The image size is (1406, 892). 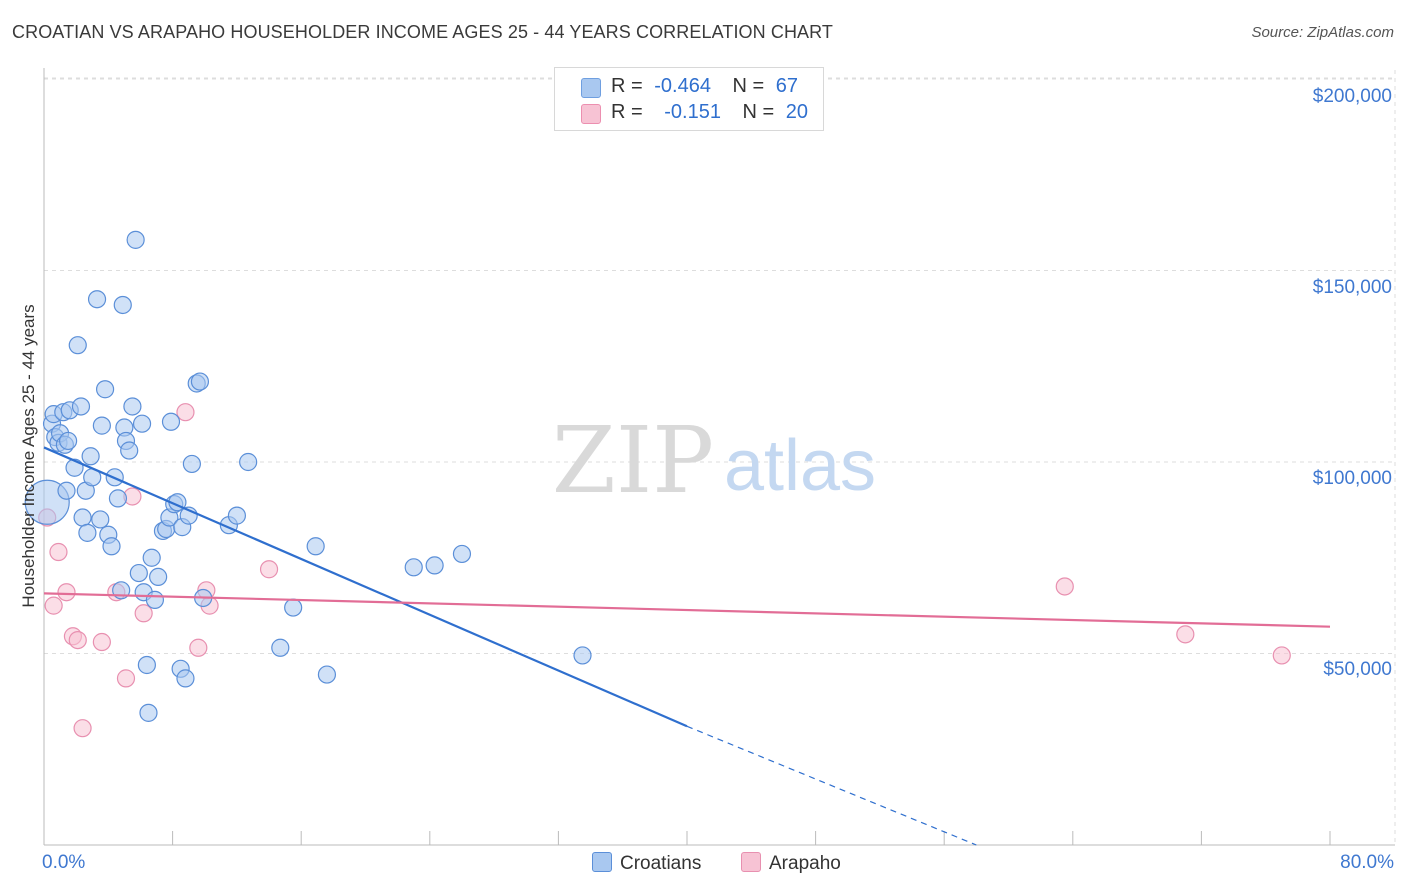 I want to click on y-tick-label-150000: $150,000, so click(x=1352, y=287).